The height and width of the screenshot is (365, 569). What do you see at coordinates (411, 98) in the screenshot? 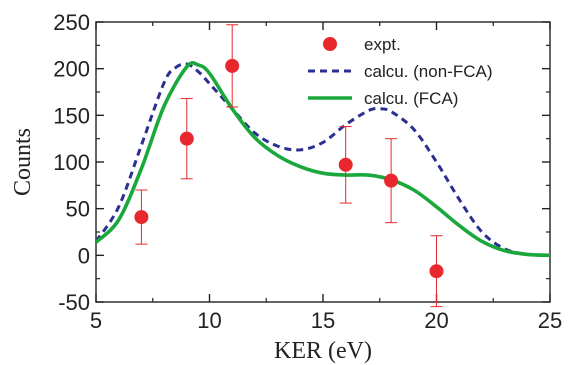
I see `legend-label: calcu. (FCA)` at bounding box center [411, 98].